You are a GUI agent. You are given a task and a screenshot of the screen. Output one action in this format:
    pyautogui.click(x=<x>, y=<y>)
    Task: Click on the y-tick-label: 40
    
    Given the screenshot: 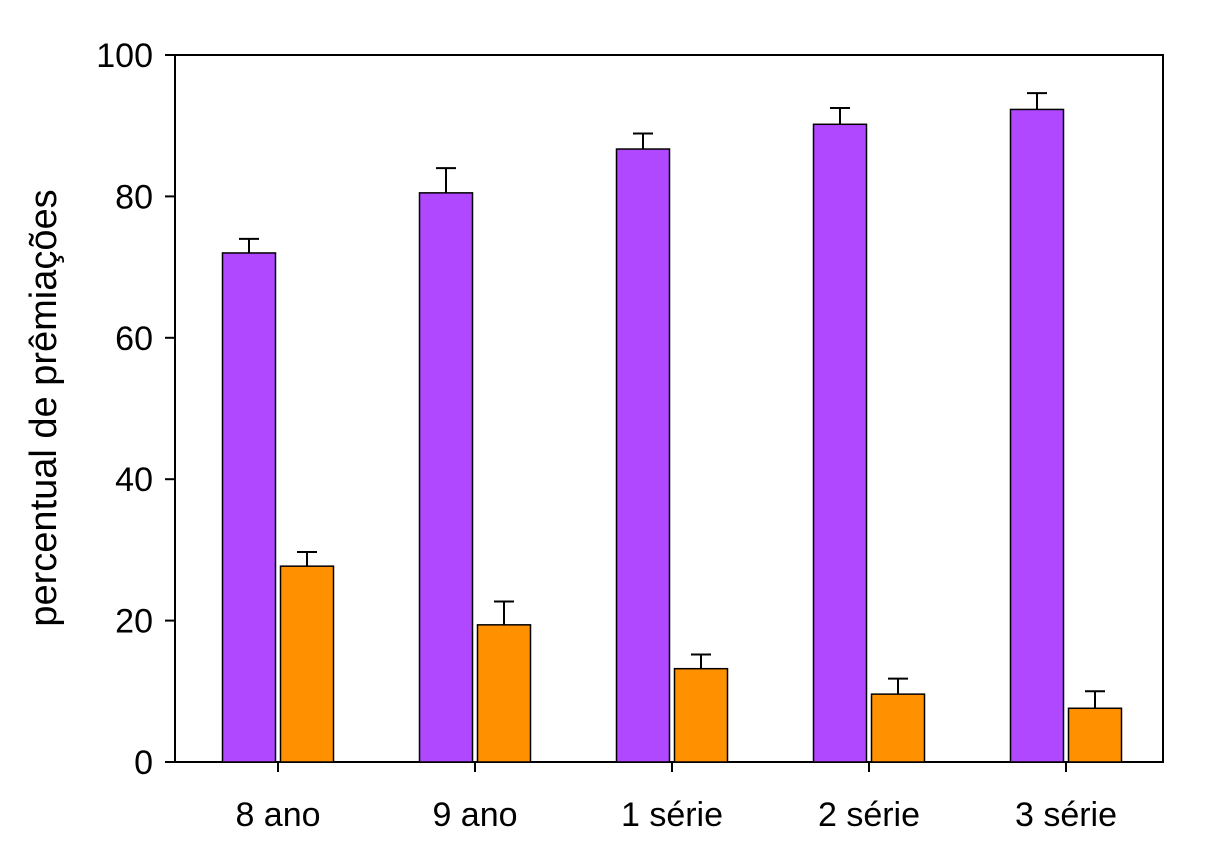 What is the action you would take?
    pyautogui.click(x=134, y=480)
    